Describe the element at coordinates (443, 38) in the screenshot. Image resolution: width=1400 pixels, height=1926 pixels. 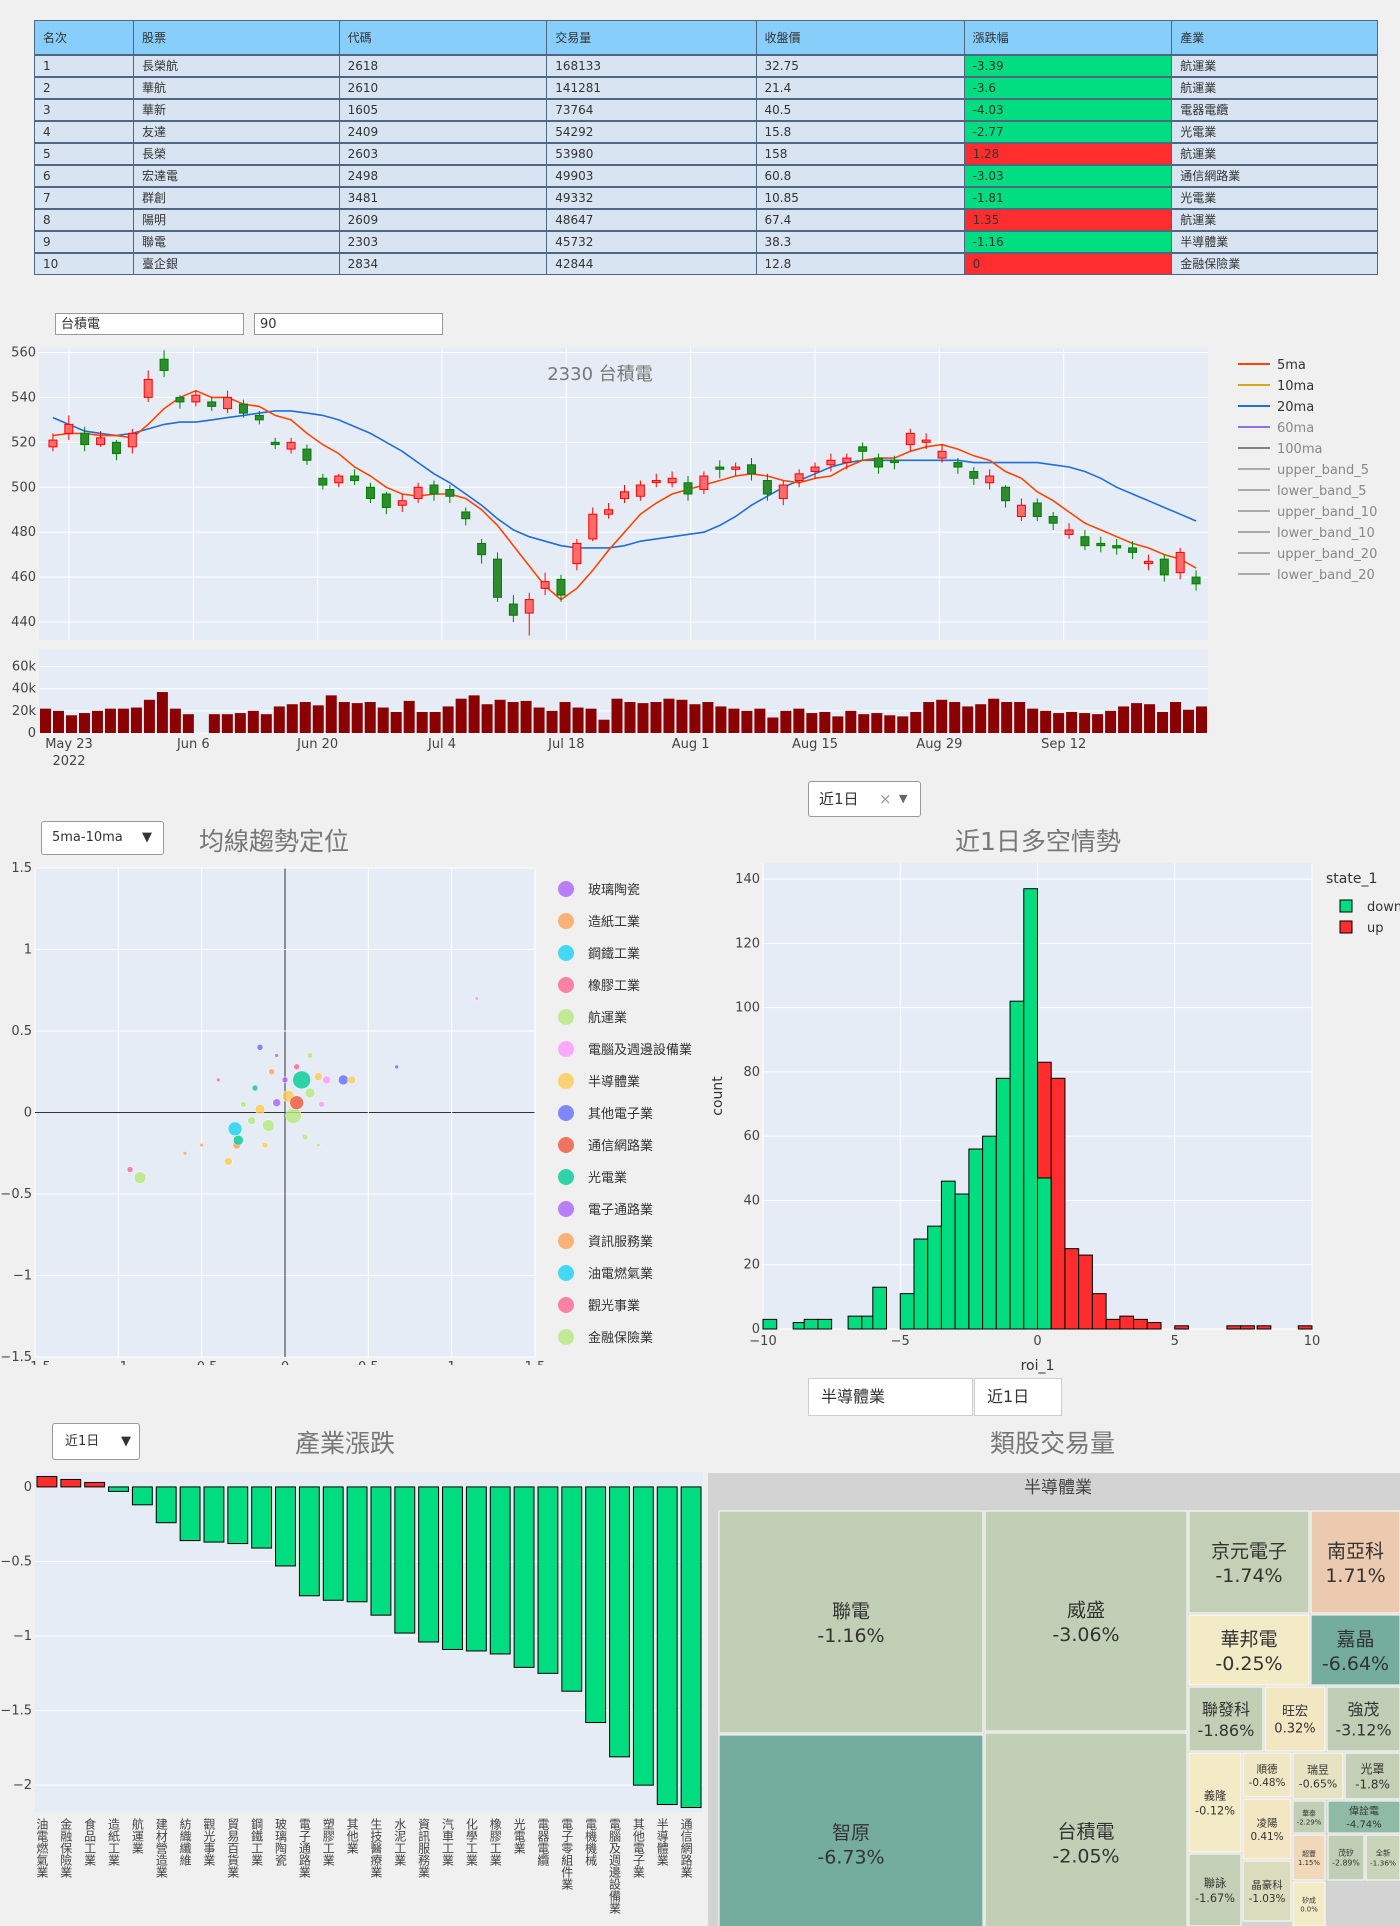
I see `table-header: 代碼` at that location.